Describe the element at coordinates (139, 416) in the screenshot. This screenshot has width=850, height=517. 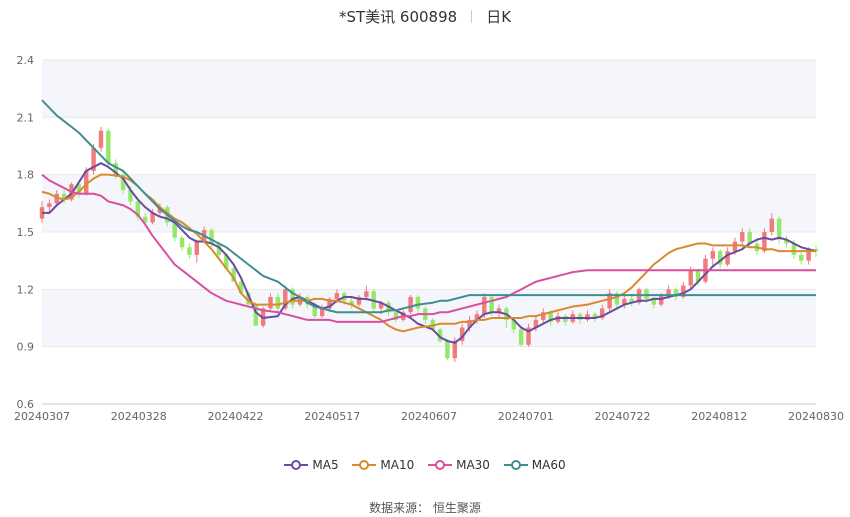
I see `x-tick-label: 20240328` at that location.